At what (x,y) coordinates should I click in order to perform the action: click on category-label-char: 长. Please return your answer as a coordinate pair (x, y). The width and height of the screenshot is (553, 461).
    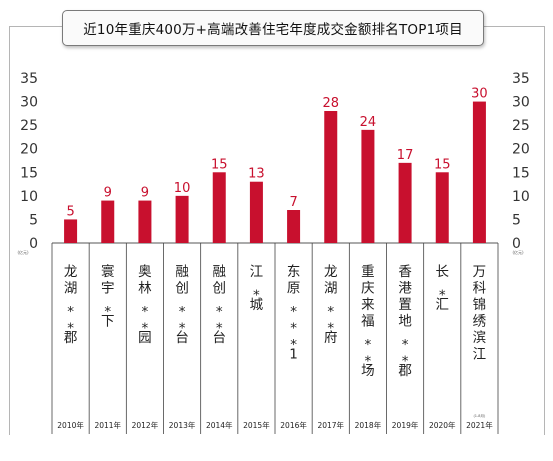
    Looking at the image, I should click on (443, 272).